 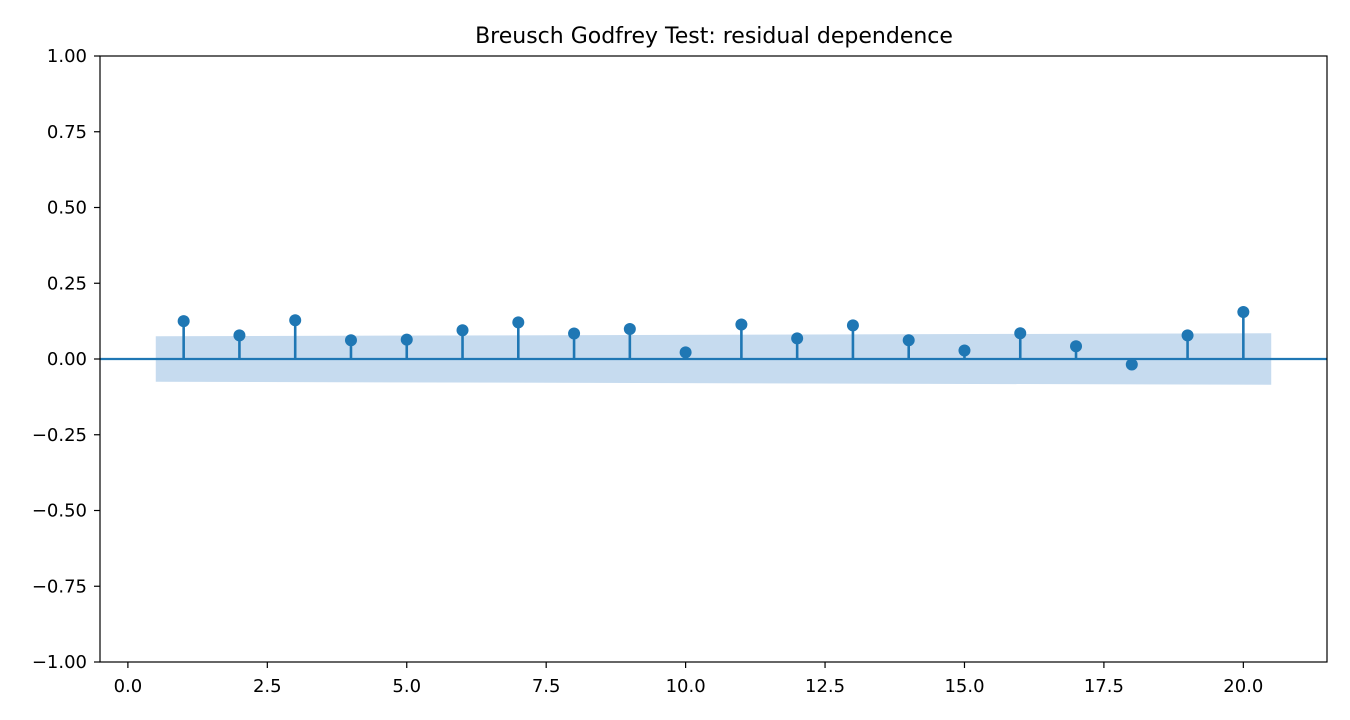 I want to click on y-tick-label: 0.50, so click(x=67, y=208).